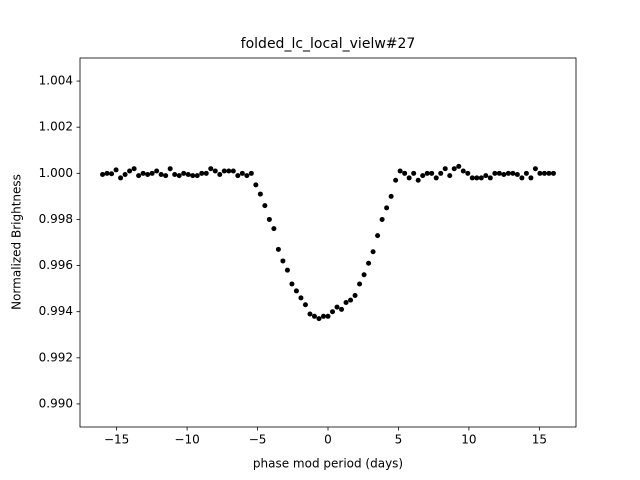 The image size is (640, 480). Describe the element at coordinates (328, 464) in the screenshot. I see `x-axis-label: phase mod period (days)` at that location.